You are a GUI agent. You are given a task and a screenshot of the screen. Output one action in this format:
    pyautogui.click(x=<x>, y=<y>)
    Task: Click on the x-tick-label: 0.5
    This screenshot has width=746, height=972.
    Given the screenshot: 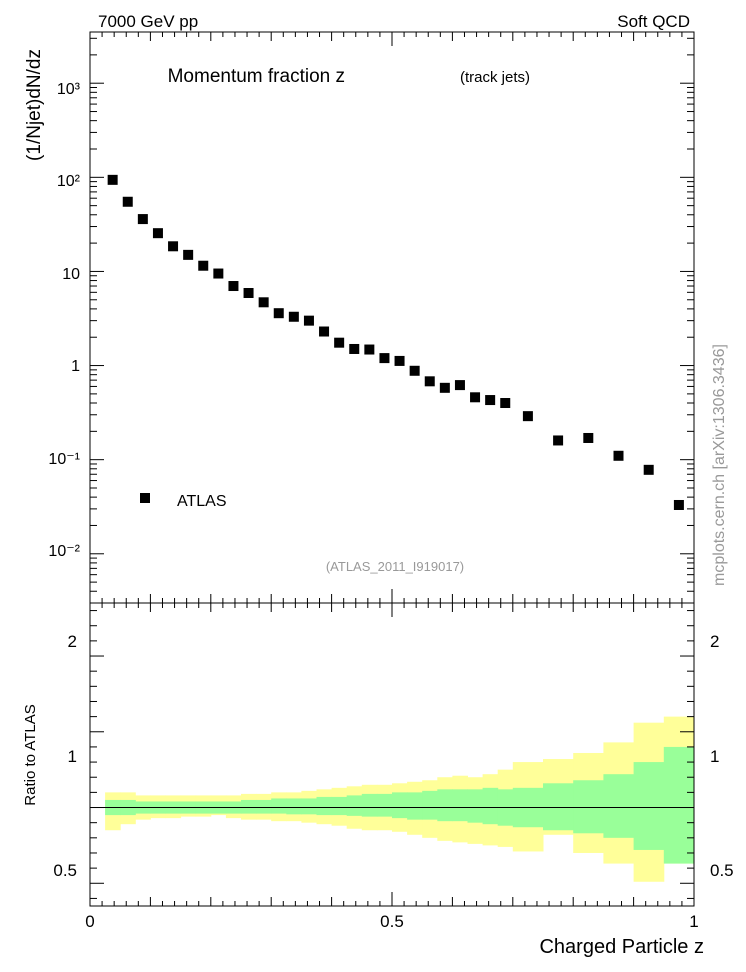 What is the action you would take?
    pyautogui.click(x=392, y=921)
    